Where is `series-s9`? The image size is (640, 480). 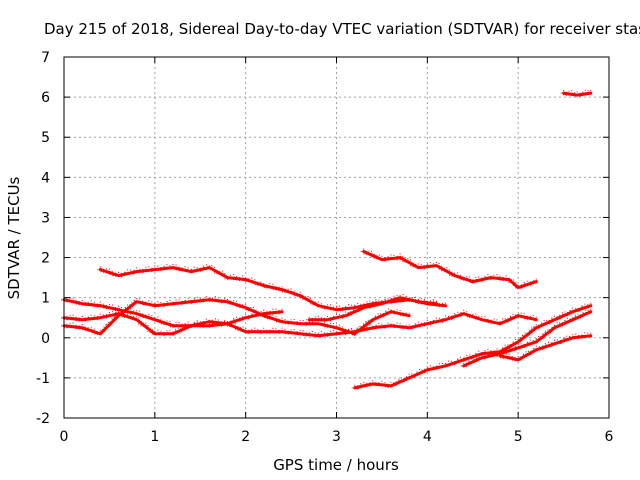 series-s9 is located at coordinates (545, 348).